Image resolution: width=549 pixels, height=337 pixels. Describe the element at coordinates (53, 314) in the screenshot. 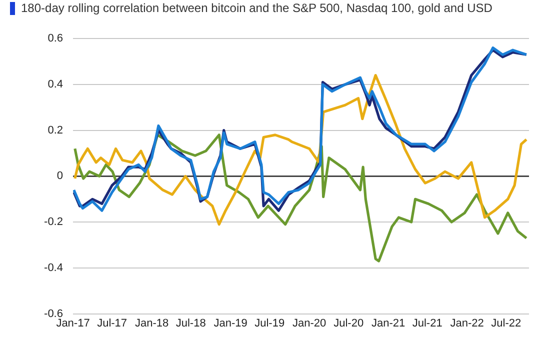

I see `y-tick-label: -0.6` at that location.